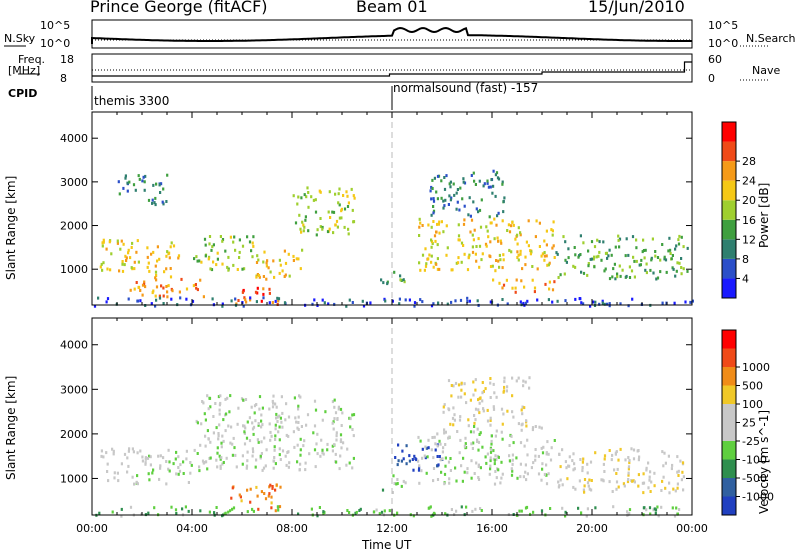 This screenshot has width=800, height=554. Describe the element at coordinates (292, 528) in the screenshot. I see `xtick-label-2: 08:00` at that location.